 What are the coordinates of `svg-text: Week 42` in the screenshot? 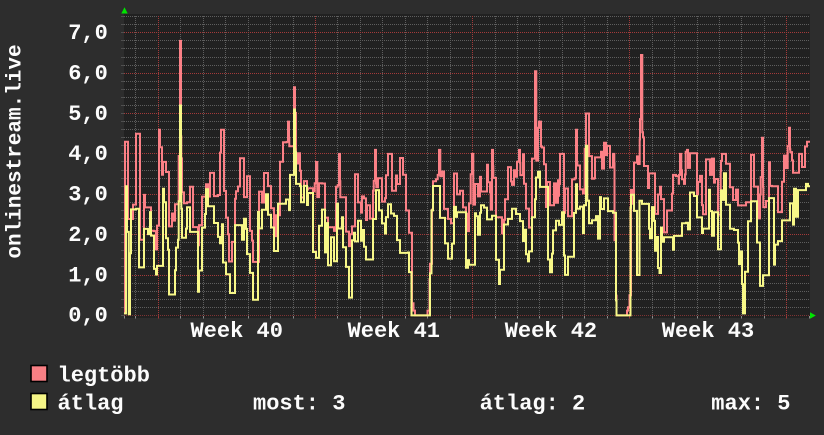 It's located at (551, 331).